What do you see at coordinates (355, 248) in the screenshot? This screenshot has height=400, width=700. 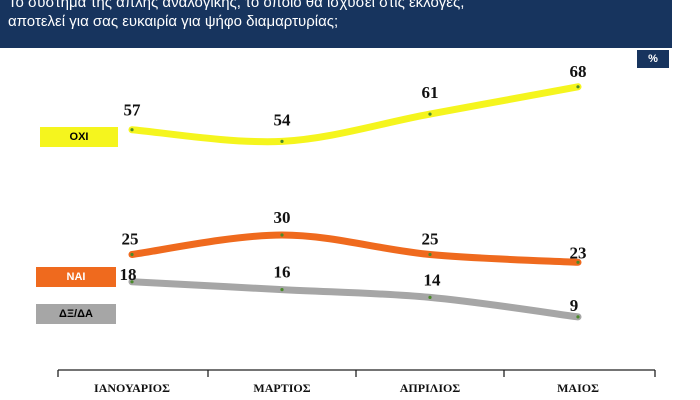 I see `series-line-nai` at bounding box center [355, 248].